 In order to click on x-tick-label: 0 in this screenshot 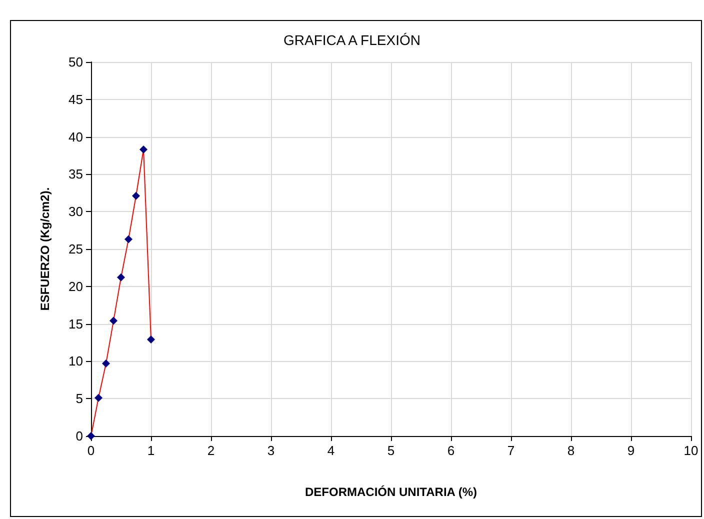, I will do `click(91, 450)`.